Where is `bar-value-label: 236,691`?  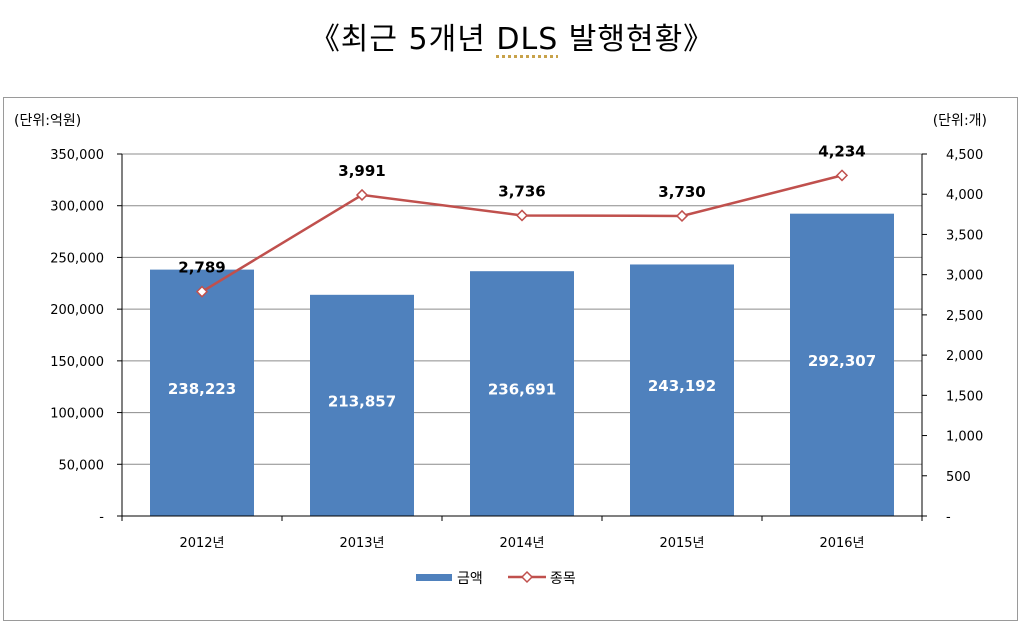 bar-value-label: 236,691 is located at coordinates (522, 390).